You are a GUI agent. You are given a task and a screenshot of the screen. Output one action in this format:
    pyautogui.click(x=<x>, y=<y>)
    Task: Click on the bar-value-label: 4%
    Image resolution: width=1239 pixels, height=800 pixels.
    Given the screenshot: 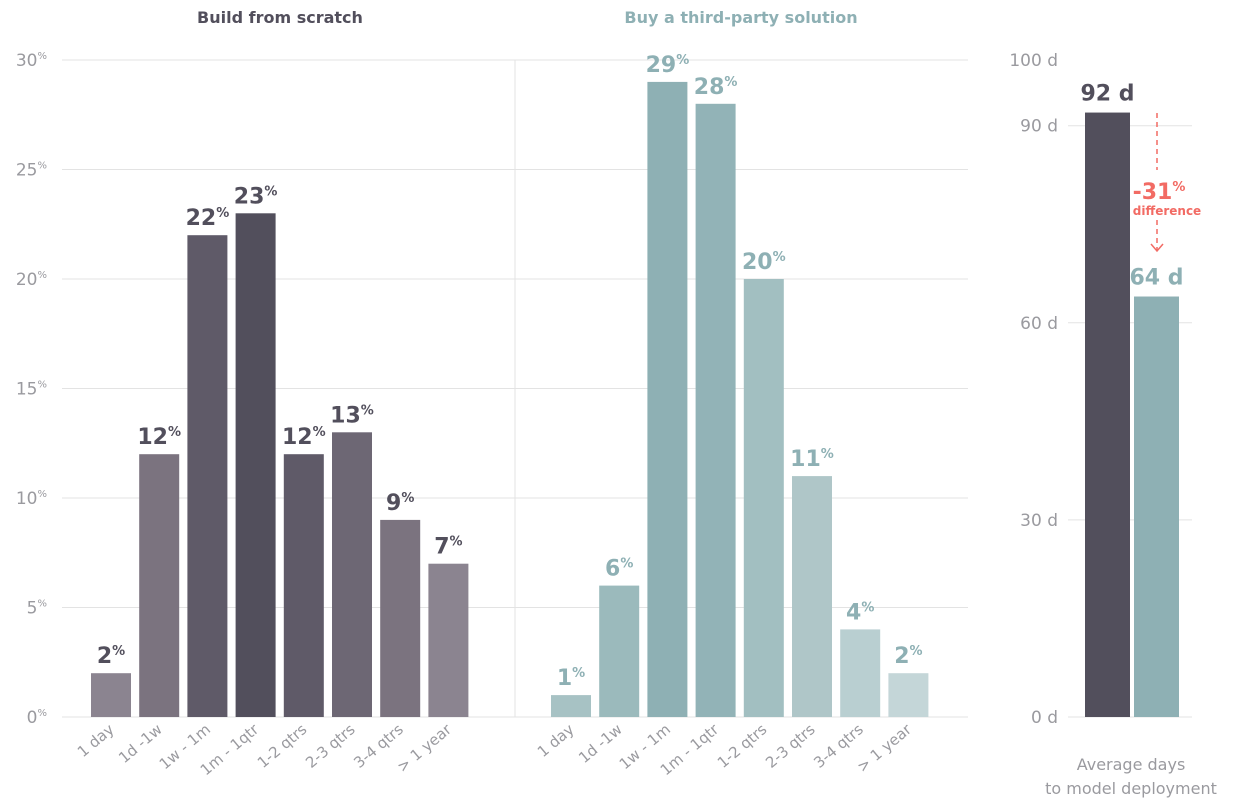 What is the action you would take?
    pyautogui.click(x=860, y=612)
    